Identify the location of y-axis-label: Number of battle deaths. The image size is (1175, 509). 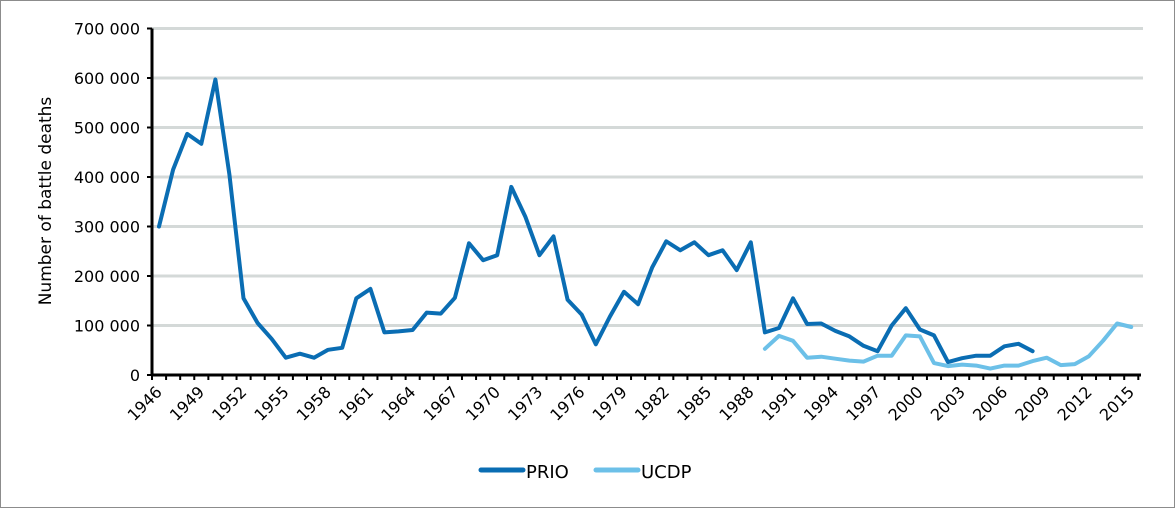
(46, 201).